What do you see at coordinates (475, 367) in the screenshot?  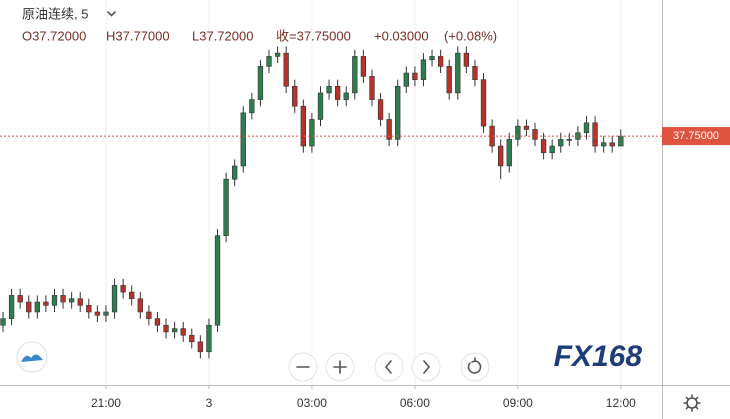 I see `reset-button` at bounding box center [475, 367].